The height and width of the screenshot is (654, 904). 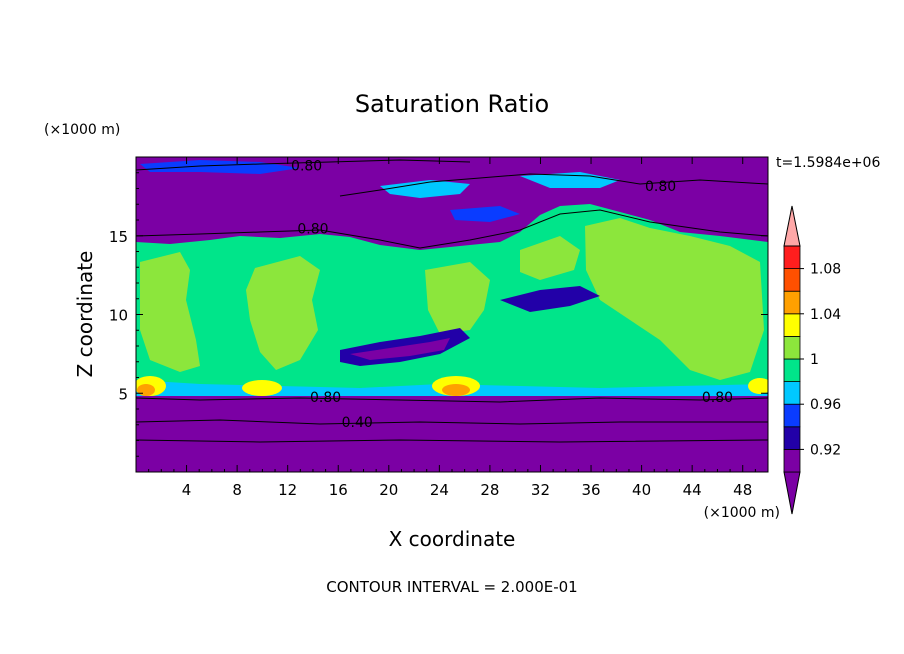 What do you see at coordinates (825, 315) in the screenshot?
I see `colorbar-label: 1.04` at bounding box center [825, 315].